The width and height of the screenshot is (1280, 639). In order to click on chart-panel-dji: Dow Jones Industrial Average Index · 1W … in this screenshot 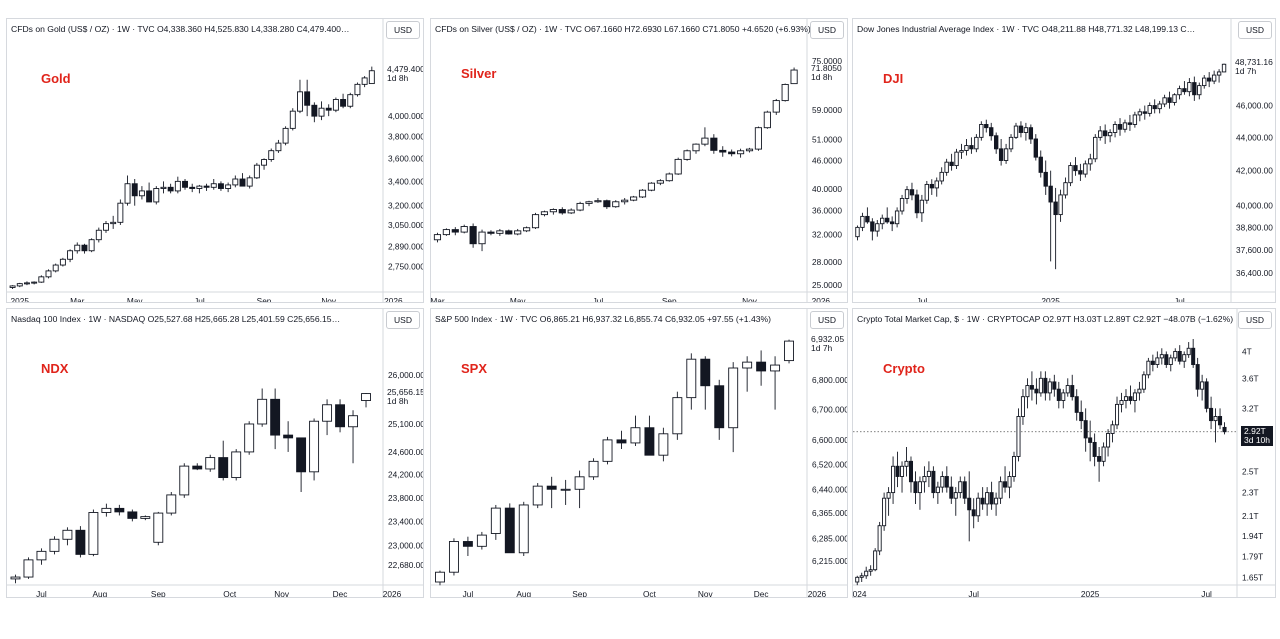, I will do `click(1064, 160)`.